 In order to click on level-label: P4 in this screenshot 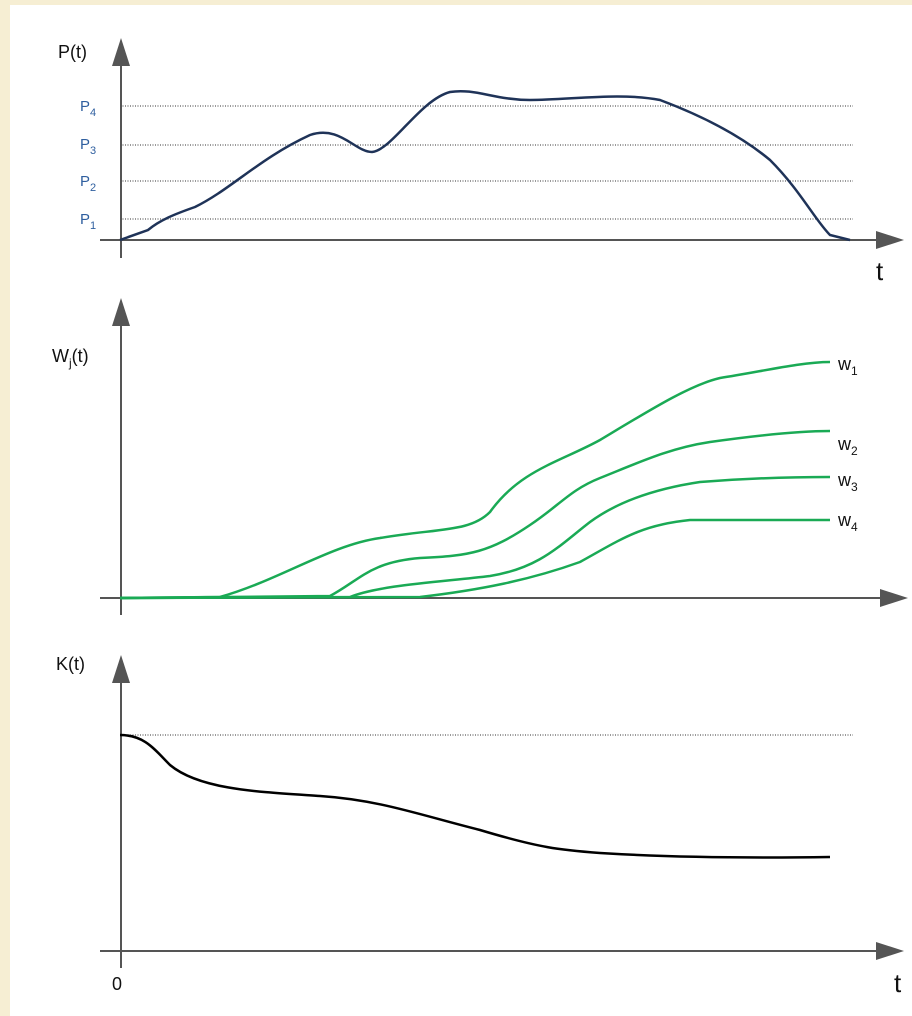, I will do `click(88, 108)`.